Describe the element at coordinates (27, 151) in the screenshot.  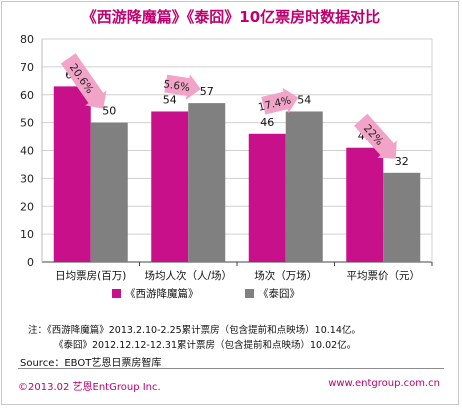
I see `y-tick-label: 40` at that location.